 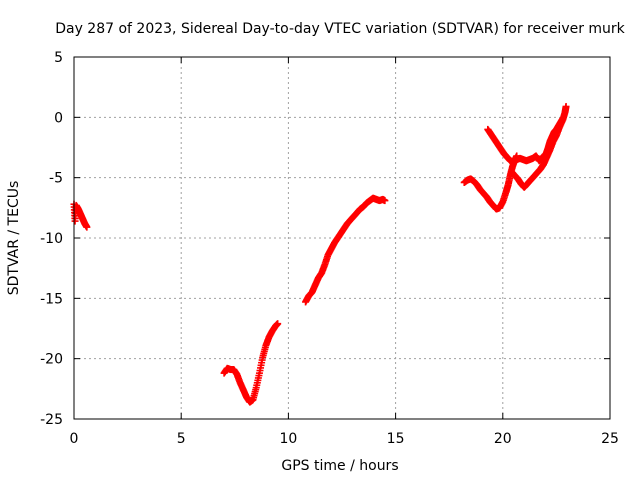 What do you see at coordinates (51, 420) in the screenshot?
I see `y-tick-label: -25` at bounding box center [51, 420].